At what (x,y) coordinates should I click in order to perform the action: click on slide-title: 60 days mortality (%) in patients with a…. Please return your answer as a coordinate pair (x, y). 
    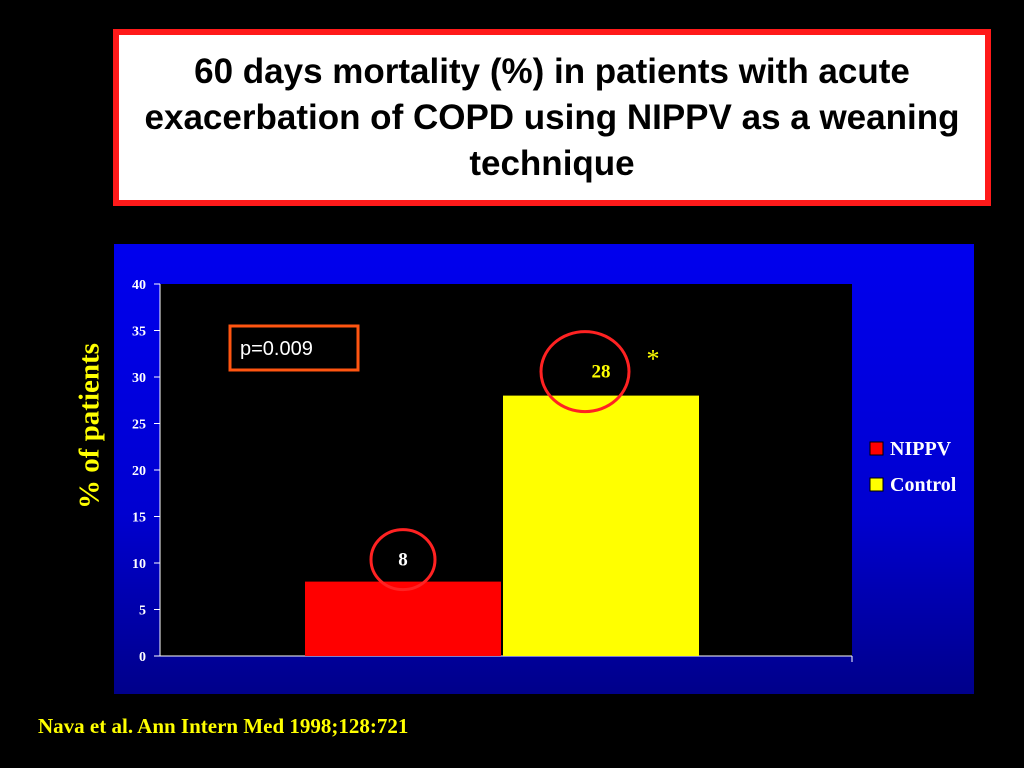
    Looking at the image, I should click on (552, 117).